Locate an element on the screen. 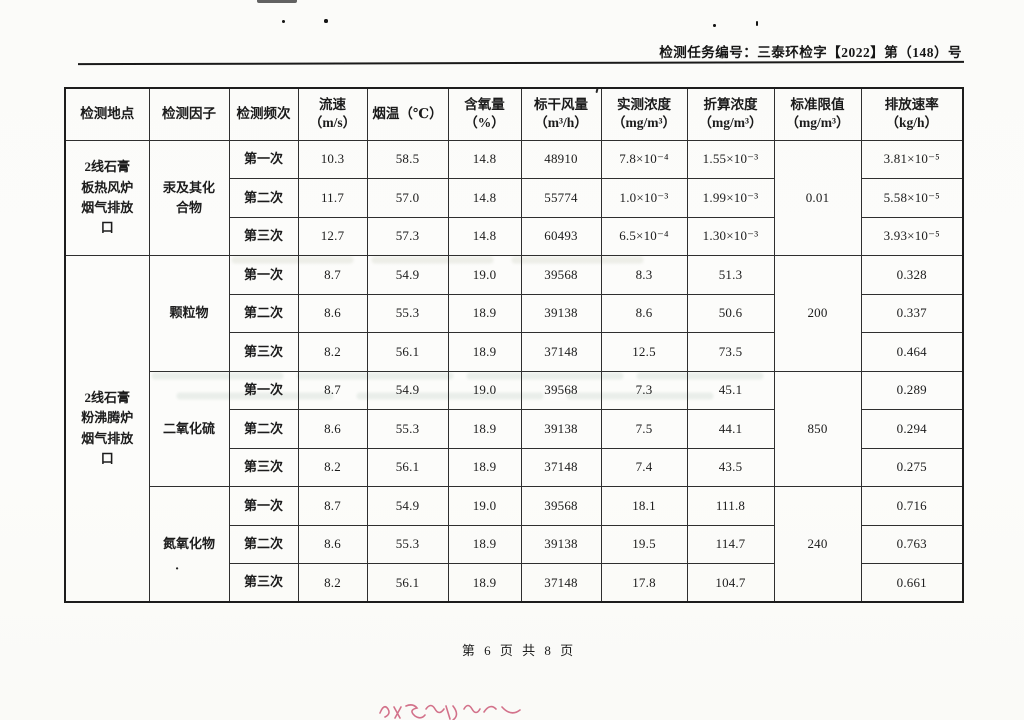 The image size is (1024, 720). value-cell: 12.7 is located at coordinates (332, 236).